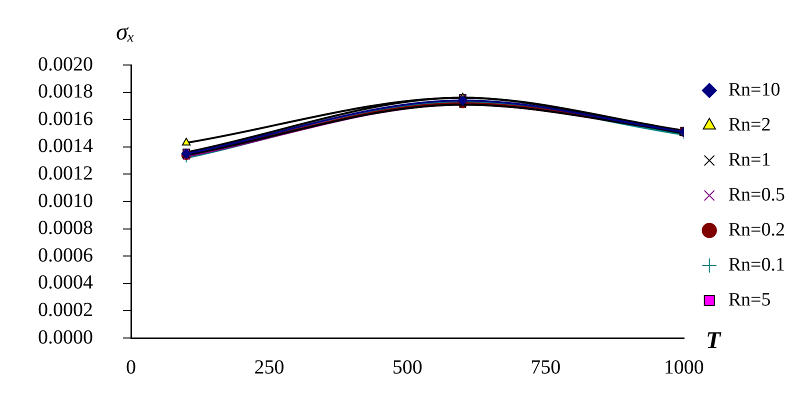 The width and height of the screenshot is (795, 403). Describe the element at coordinates (407, 367) in the screenshot. I see `x-tick-label: 500` at that location.